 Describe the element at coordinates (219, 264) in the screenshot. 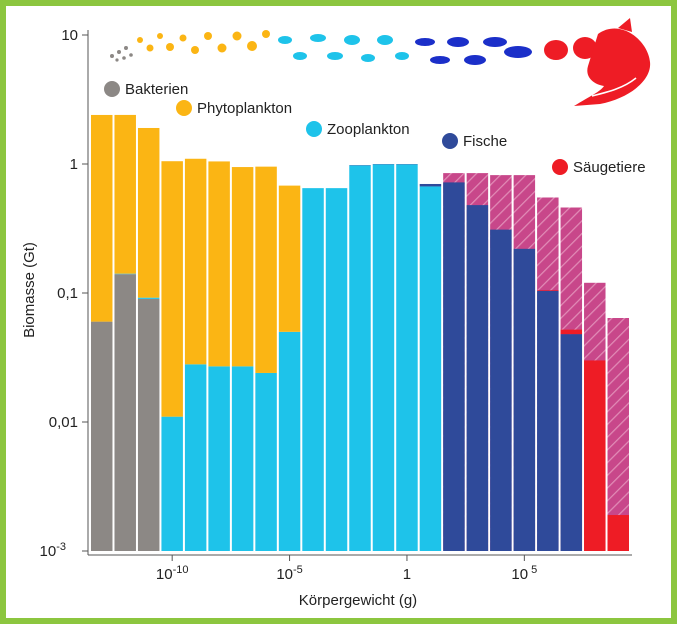

I see `bar-5-phytoplankton` at that location.